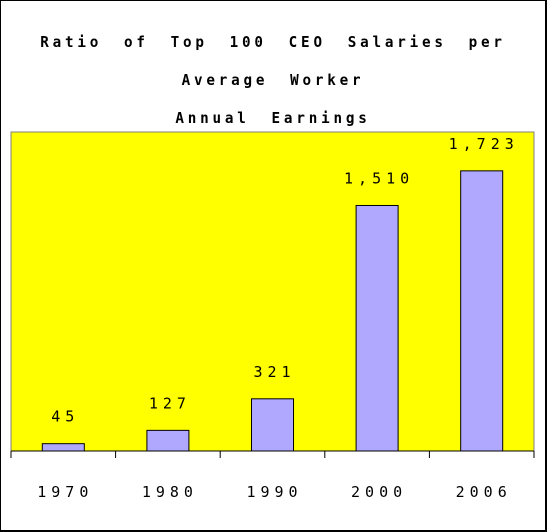 This screenshot has width=547, height=532. I want to click on data-label-1970: 45, so click(65, 417).